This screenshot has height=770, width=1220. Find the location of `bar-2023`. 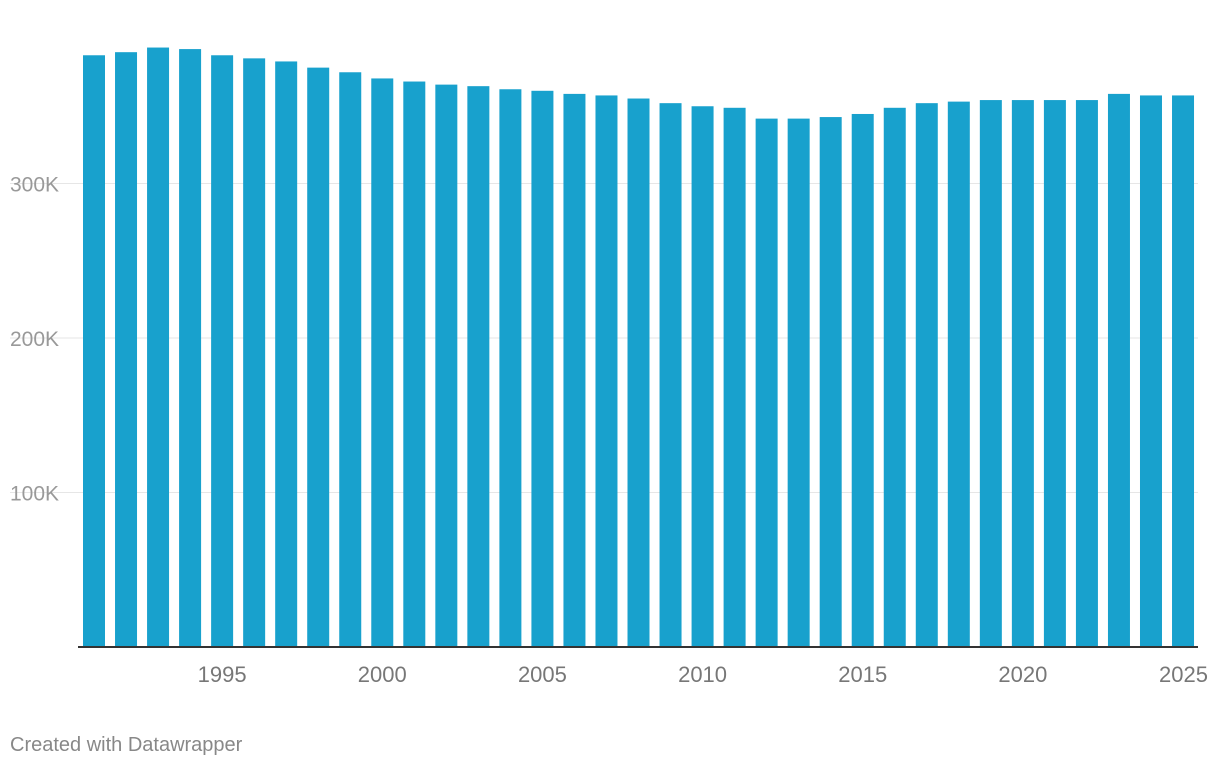

bar-2023 is located at coordinates (1118, 370).